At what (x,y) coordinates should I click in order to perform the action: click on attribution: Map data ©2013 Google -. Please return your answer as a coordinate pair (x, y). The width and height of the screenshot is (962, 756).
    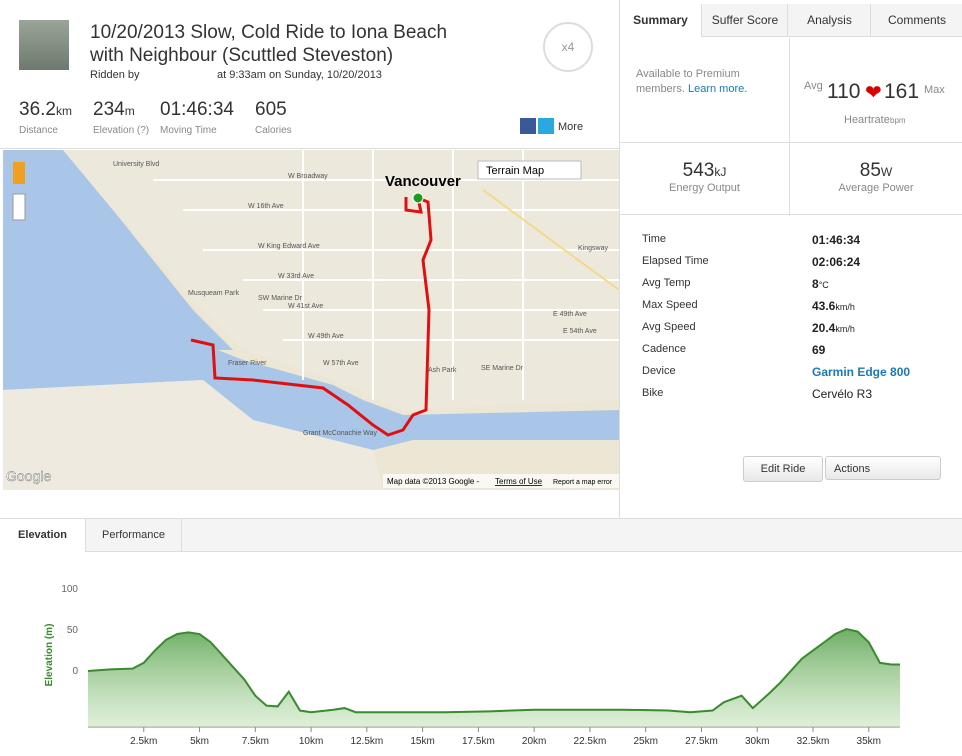
    Looking at the image, I should click on (433, 481).